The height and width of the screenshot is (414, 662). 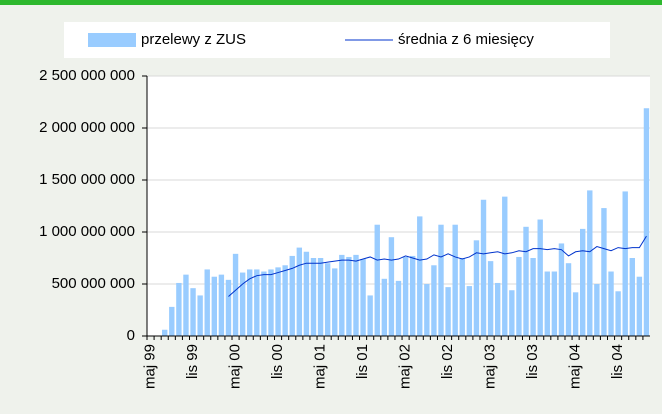 What do you see at coordinates (193, 39) in the screenshot?
I see `legend-label: przelewy z ZUS` at bounding box center [193, 39].